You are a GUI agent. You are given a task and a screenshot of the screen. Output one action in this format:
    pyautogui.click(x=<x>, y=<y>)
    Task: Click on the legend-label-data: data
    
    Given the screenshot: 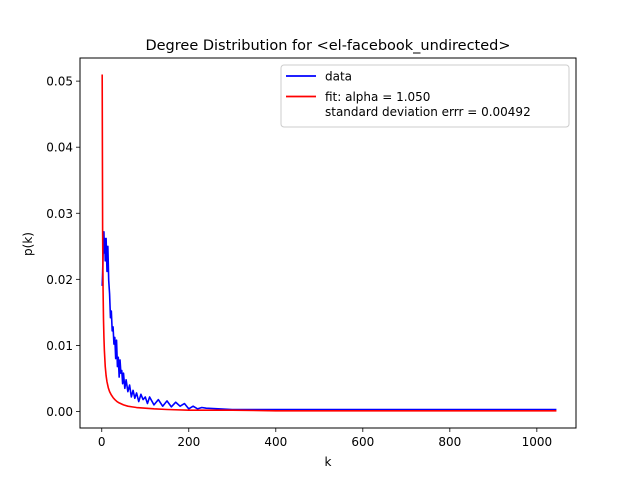 What is the action you would take?
    pyautogui.click(x=338, y=77)
    